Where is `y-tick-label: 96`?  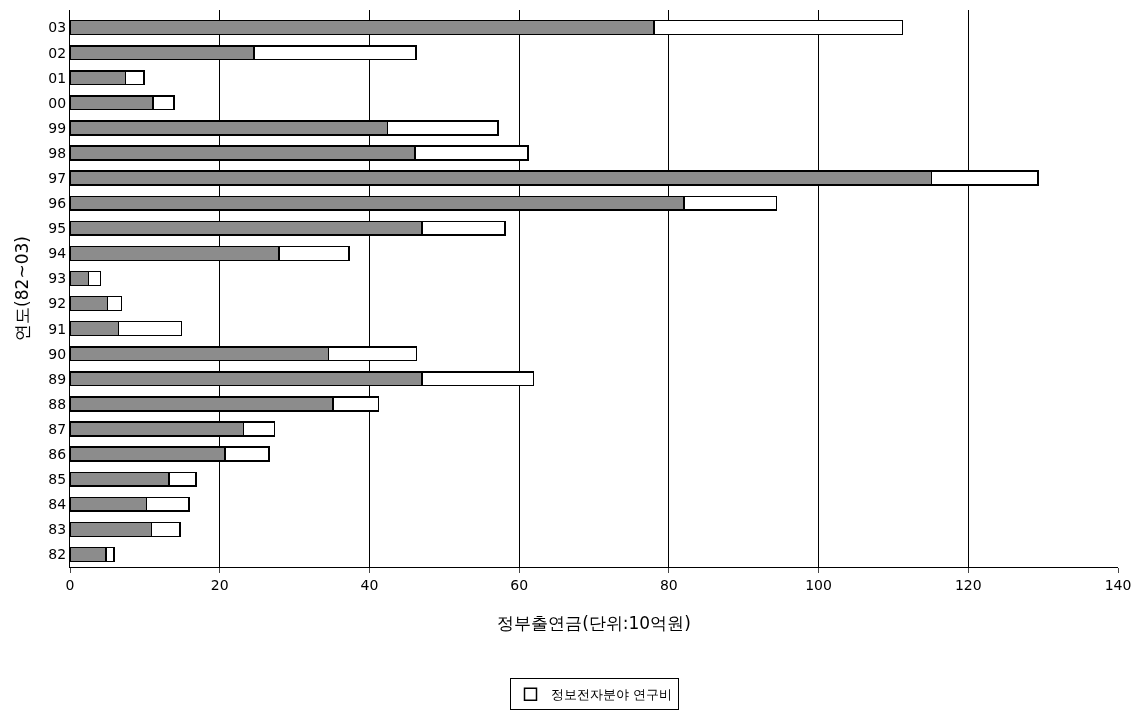 y-tick-label: 96 is located at coordinates (57, 203).